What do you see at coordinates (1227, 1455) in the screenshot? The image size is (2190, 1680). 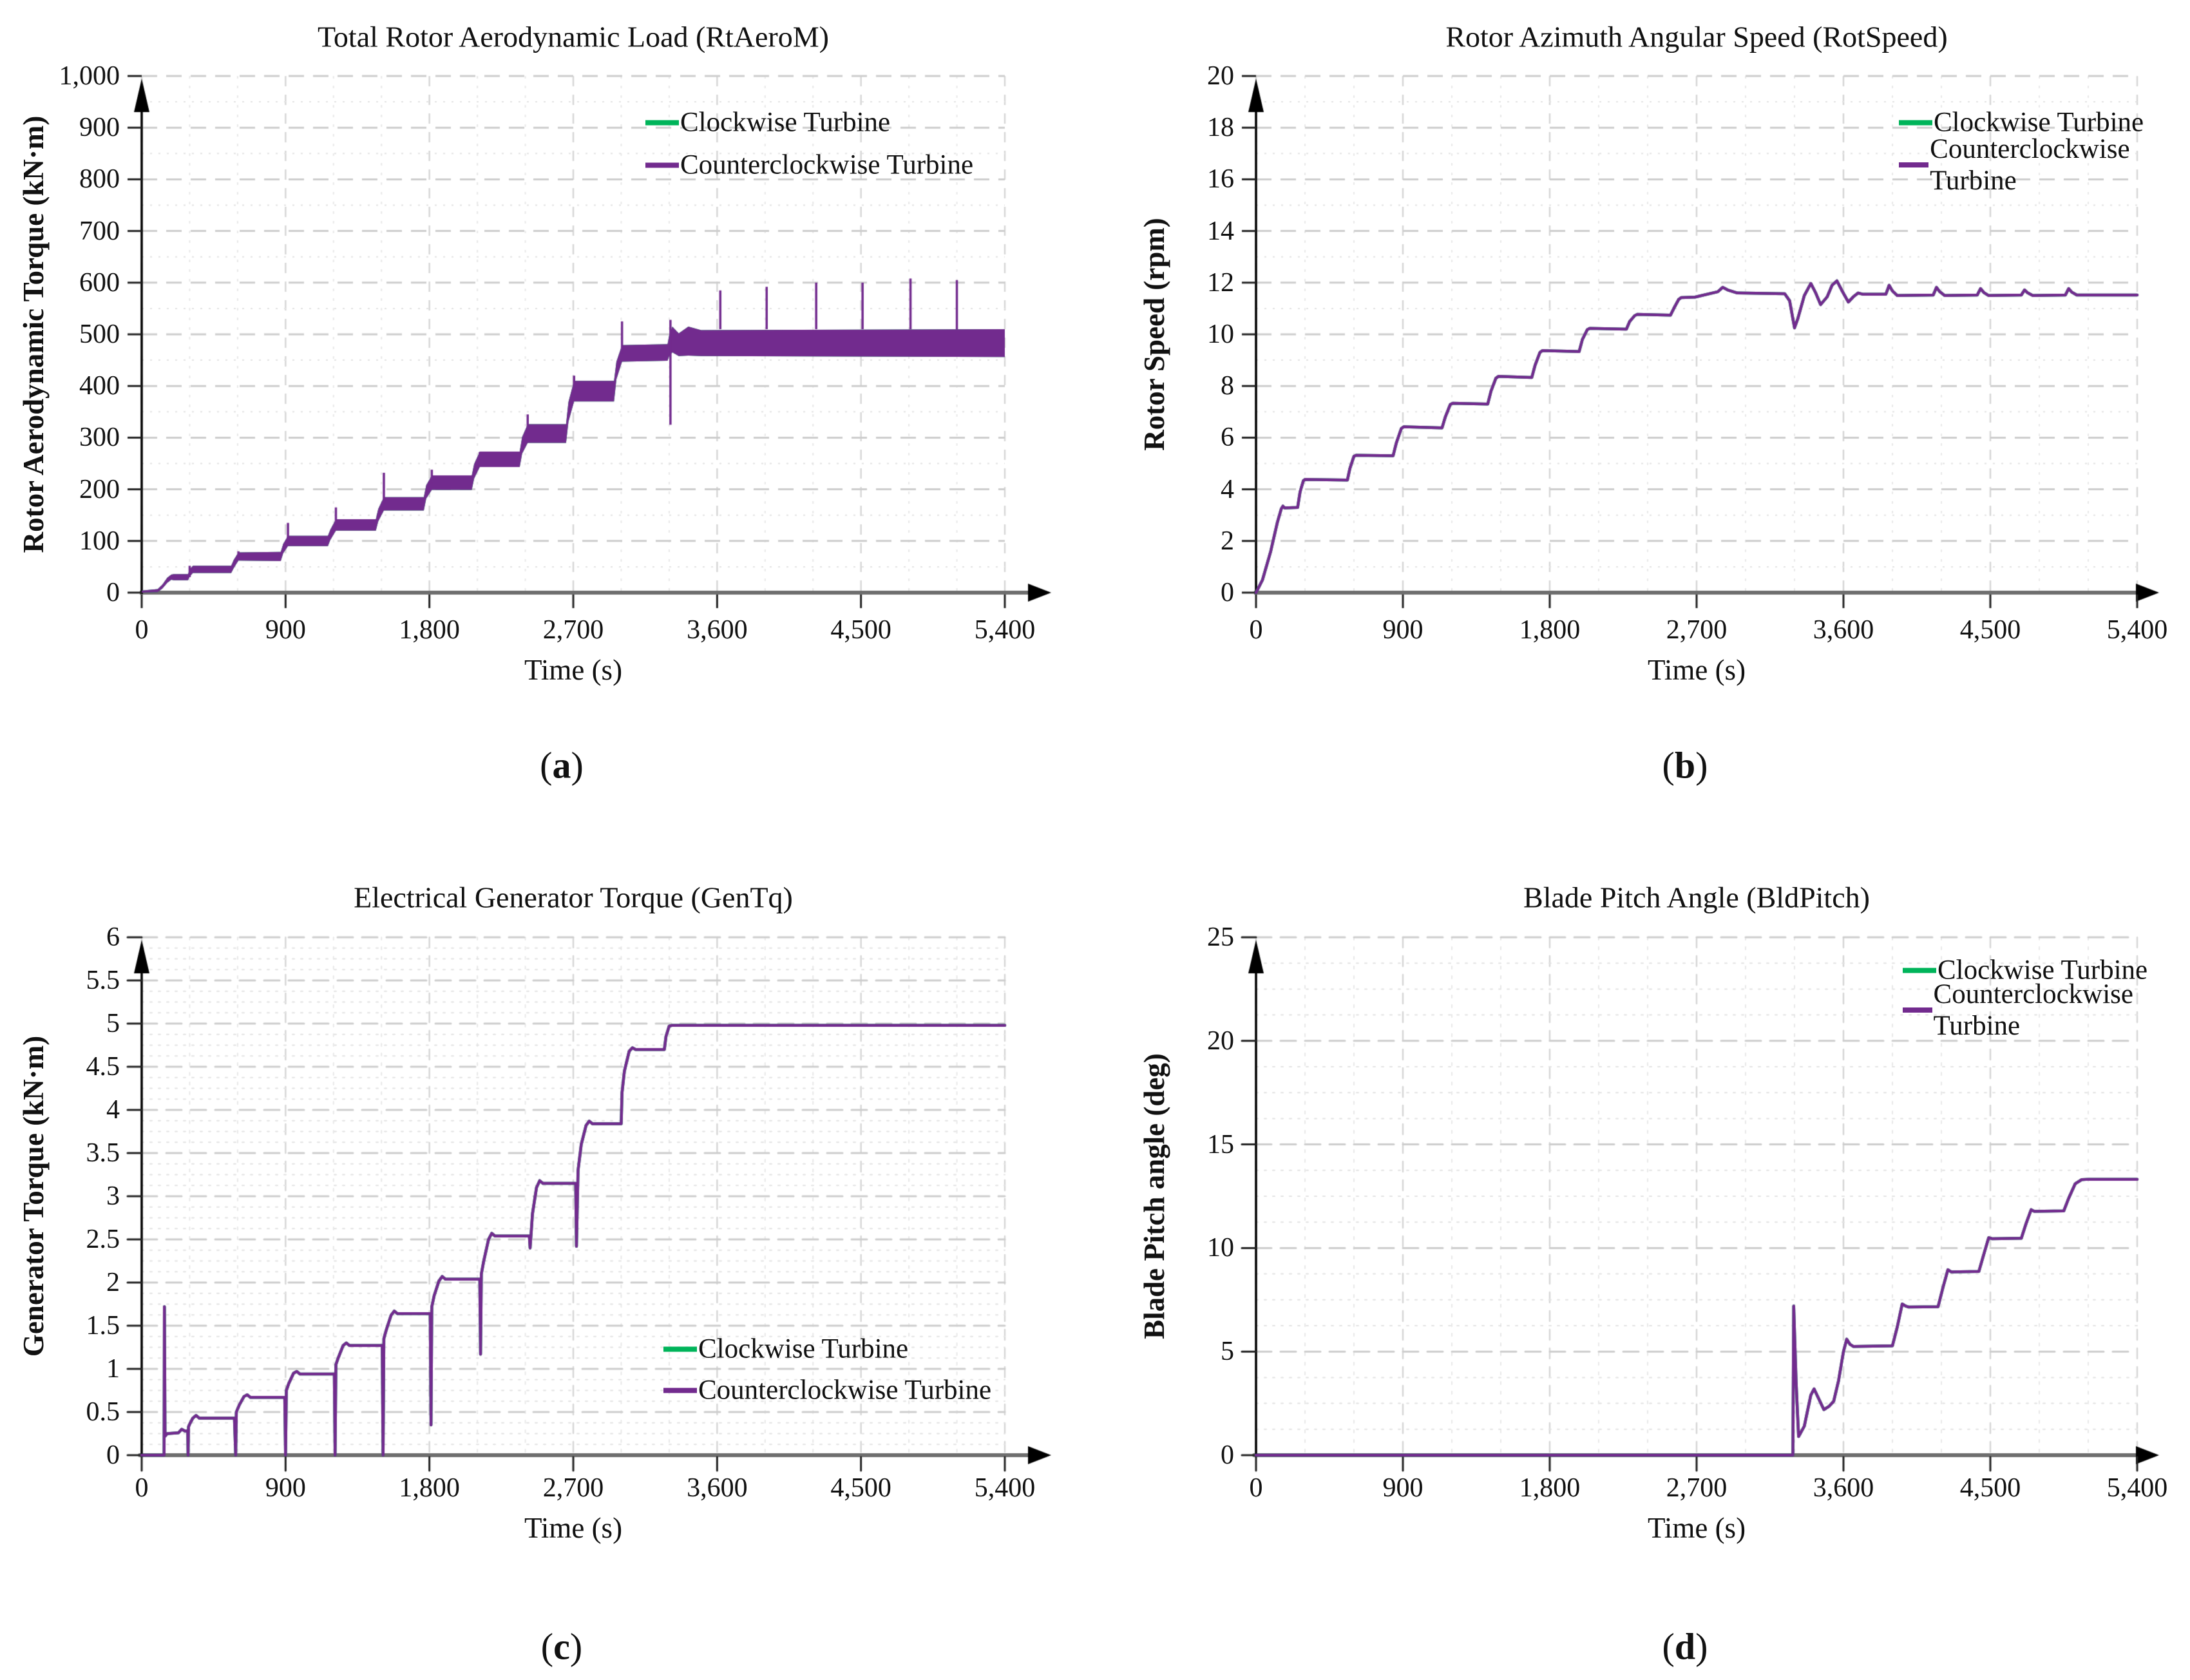 I see `y-tick-label-d: 0` at bounding box center [1227, 1455].